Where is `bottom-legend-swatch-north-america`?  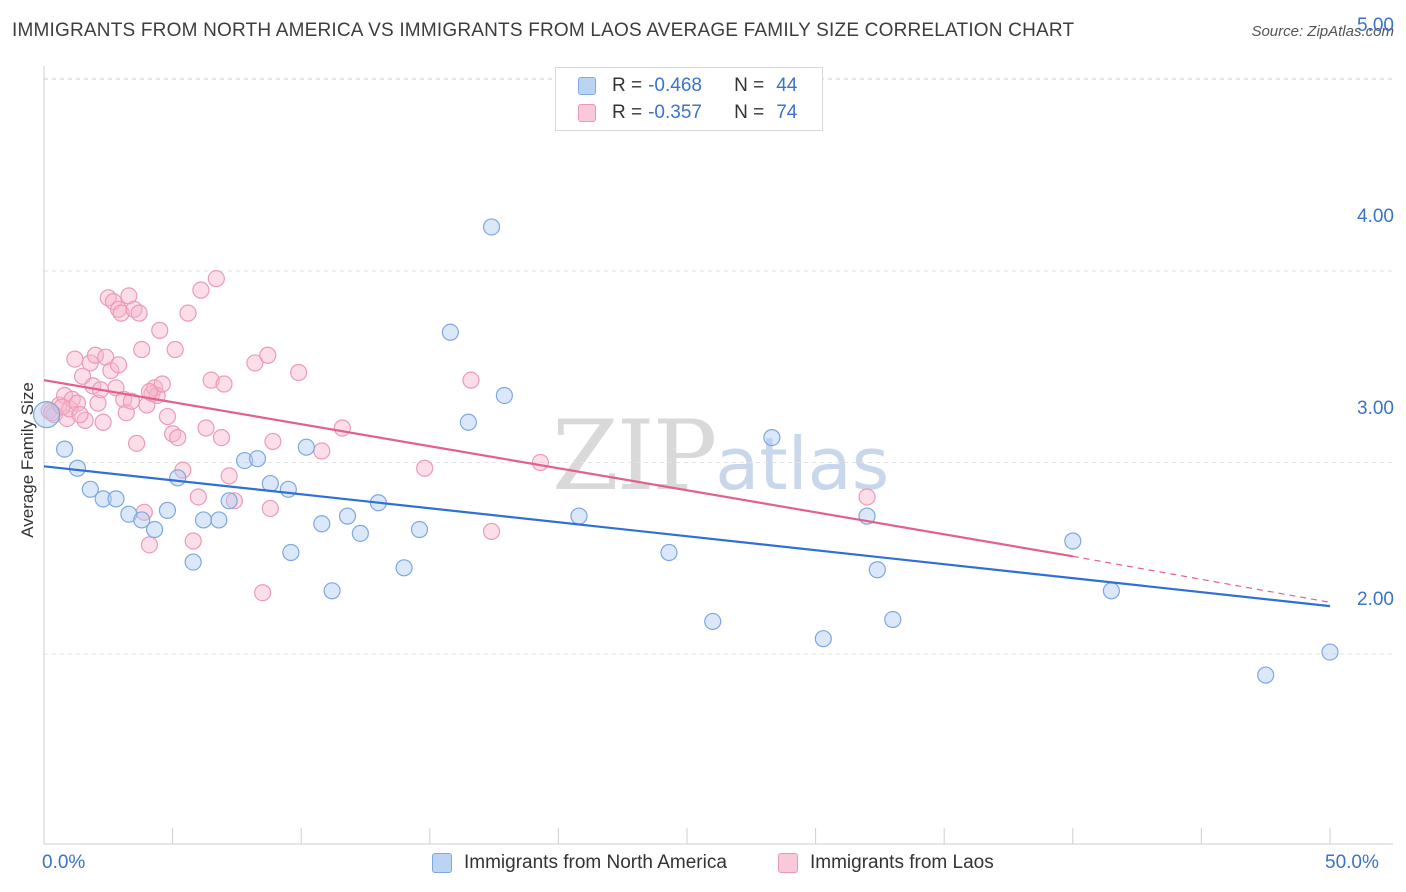 bottom-legend-swatch-north-america is located at coordinates (442, 863).